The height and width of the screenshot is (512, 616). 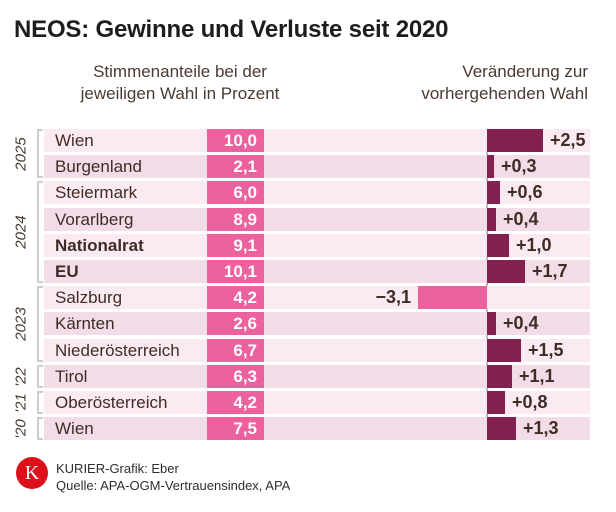 I want to click on share-value: 8,9, so click(x=235, y=219).